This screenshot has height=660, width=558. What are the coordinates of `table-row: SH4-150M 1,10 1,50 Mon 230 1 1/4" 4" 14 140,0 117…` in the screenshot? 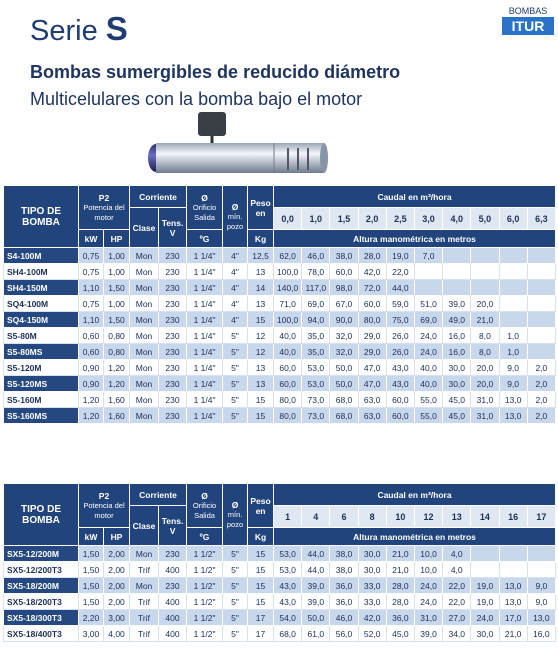 It's located at (280, 287).